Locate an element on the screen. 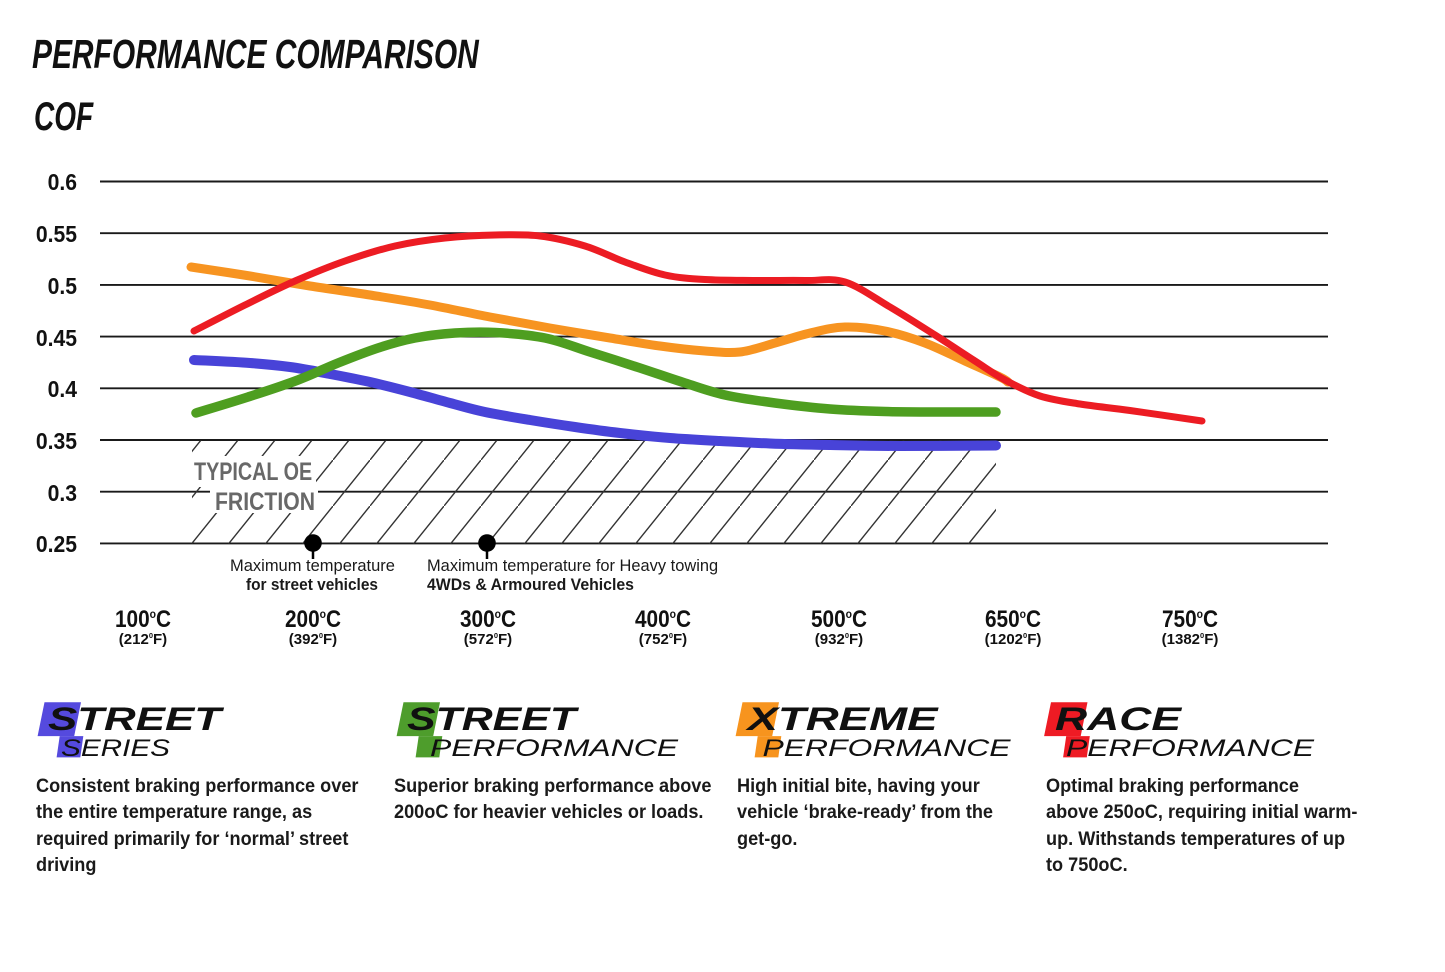  svg-text: XTREME is located at coordinates (842, 719).